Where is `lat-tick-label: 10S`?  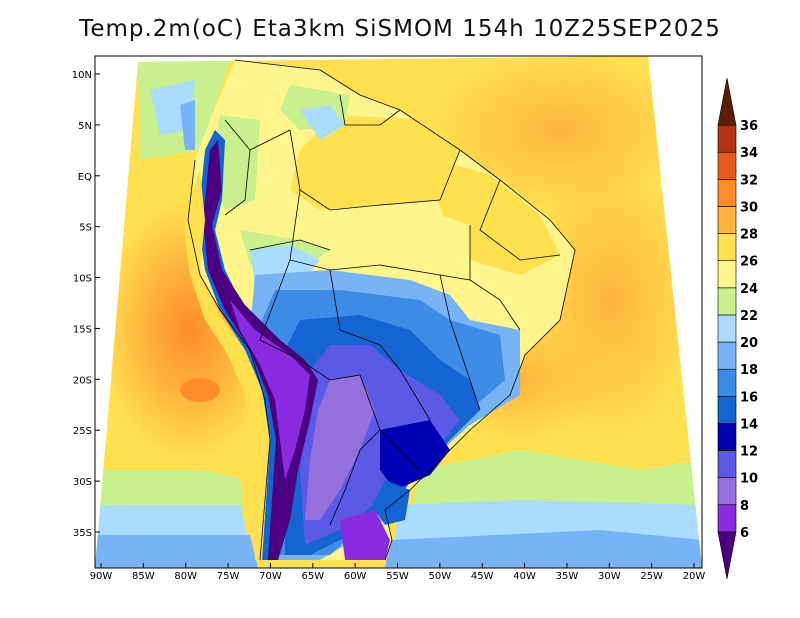
lat-tick-label: 10S is located at coordinates (82, 279).